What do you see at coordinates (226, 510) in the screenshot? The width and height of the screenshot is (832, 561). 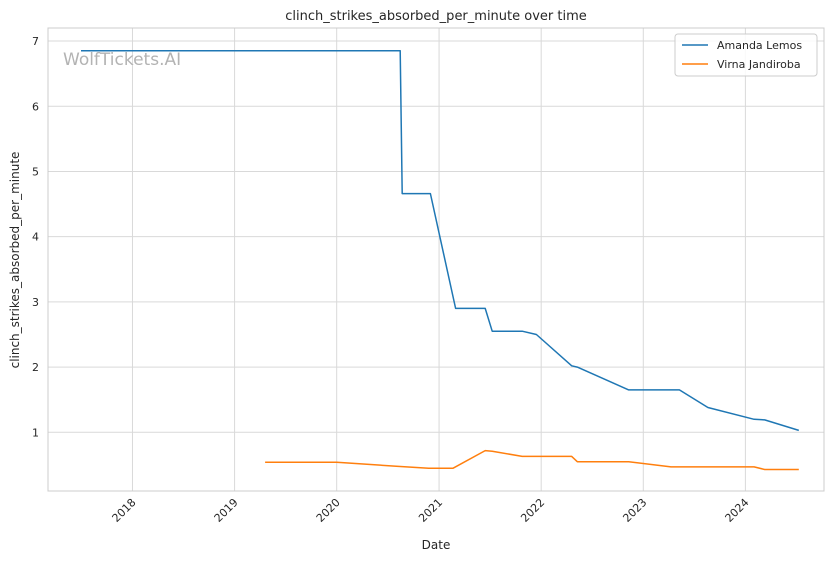 I see `x-tick-label: 2019` at bounding box center [226, 510].